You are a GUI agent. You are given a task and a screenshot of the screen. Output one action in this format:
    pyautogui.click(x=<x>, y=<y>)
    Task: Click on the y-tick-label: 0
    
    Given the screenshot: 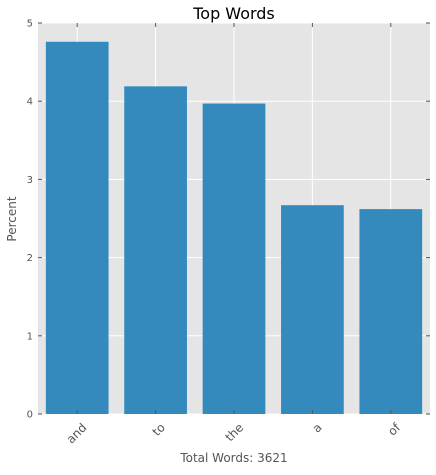 What is the action you would take?
    pyautogui.click(x=30, y=415)
    